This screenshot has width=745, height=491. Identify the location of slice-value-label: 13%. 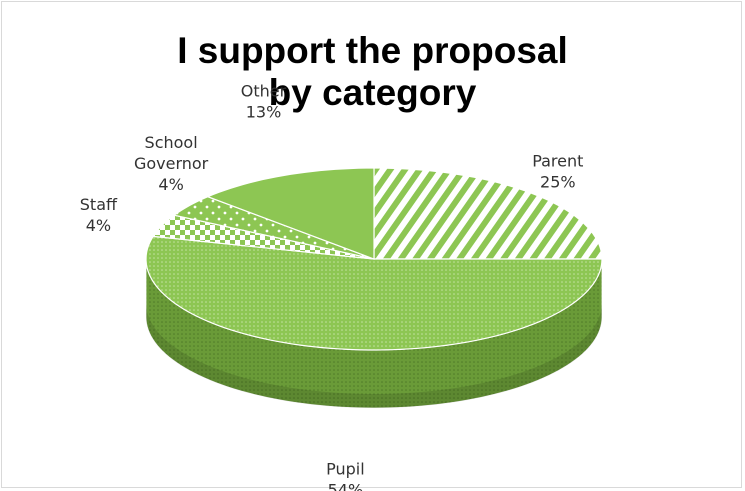
(264, 112).